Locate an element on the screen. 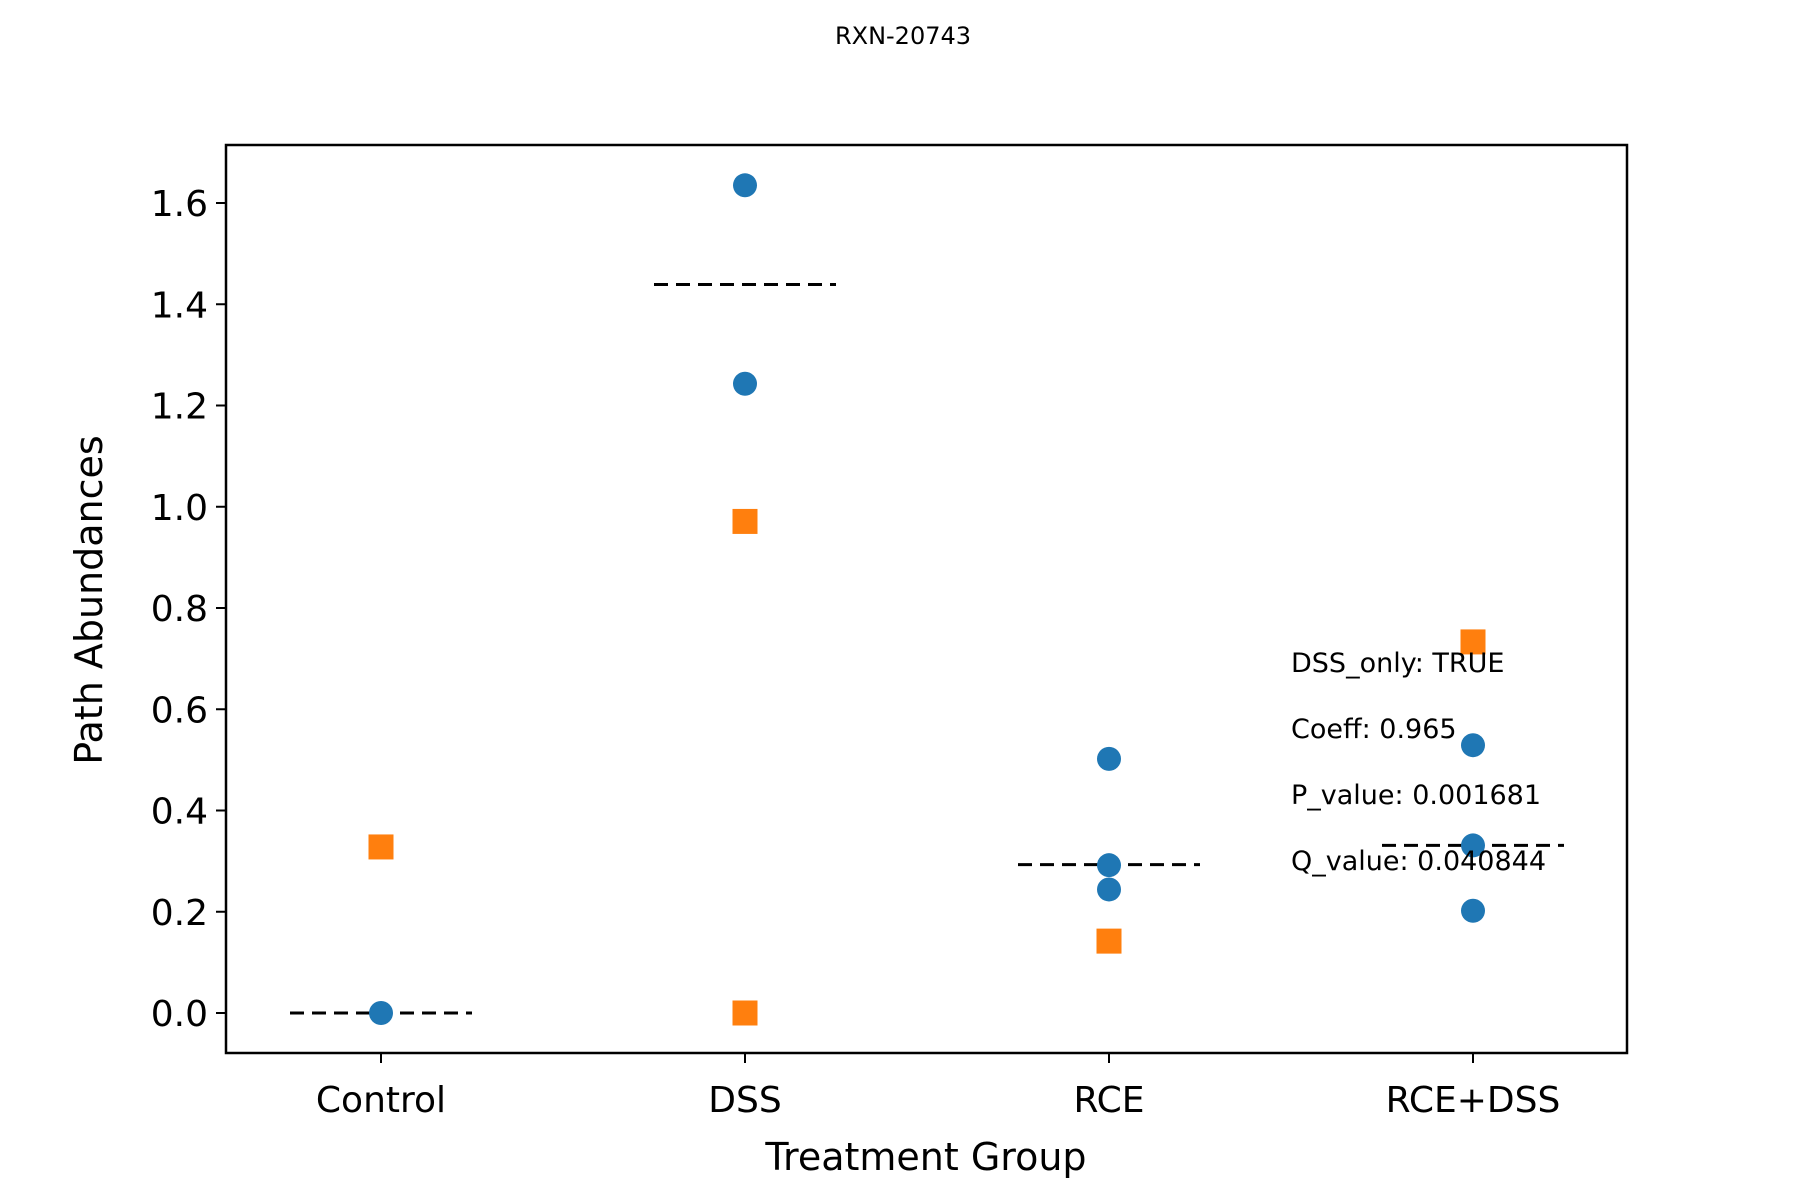  y-tick-label: 0.6 is located at coordinates (179, 710).